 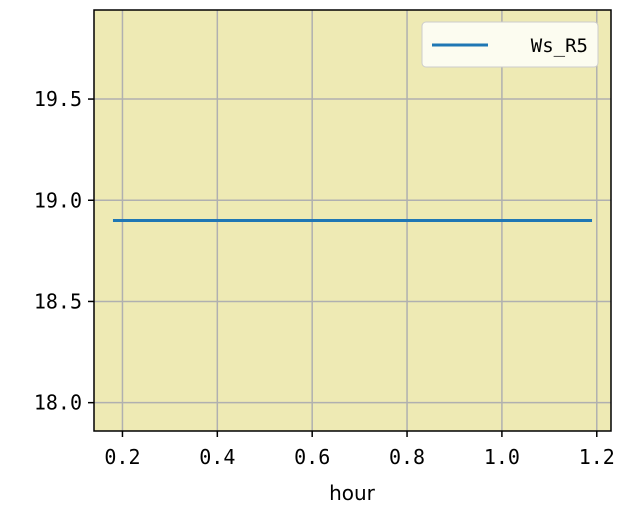 I want to click on x-tick-label: 0.8, so click(x=407, y=457).